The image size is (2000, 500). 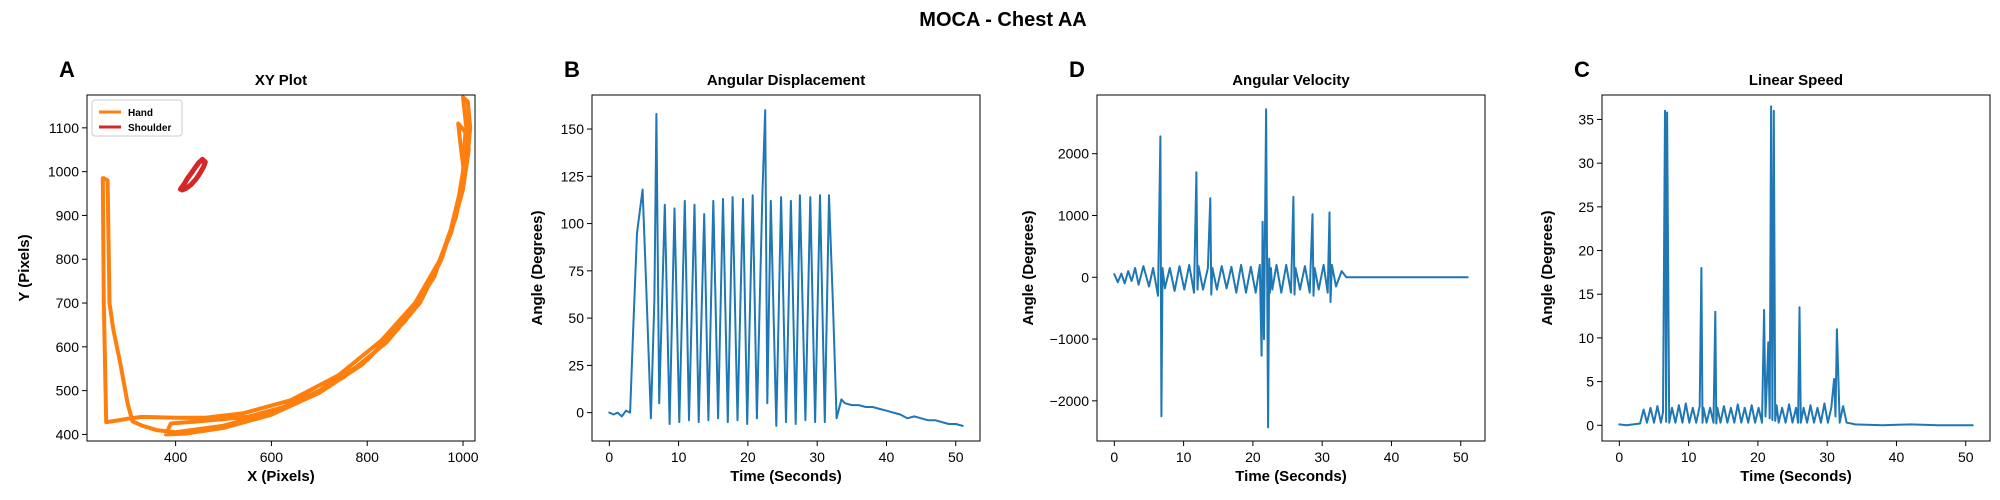 I want to click on y-tick-label: 10, so click(x=1586, y=338).